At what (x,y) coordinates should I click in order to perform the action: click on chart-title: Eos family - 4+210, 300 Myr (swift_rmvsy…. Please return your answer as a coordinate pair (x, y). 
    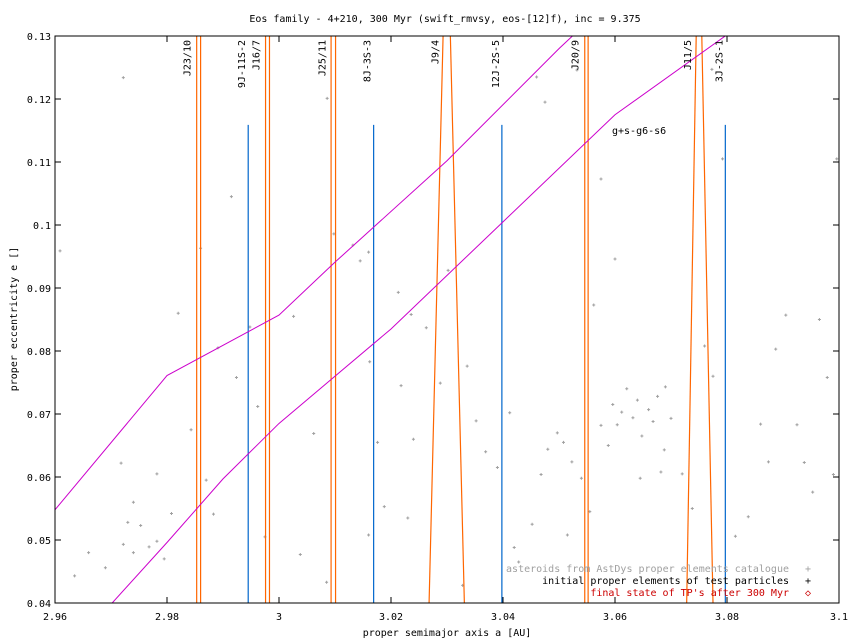
    Looking at the image, I should click on (444, 19).